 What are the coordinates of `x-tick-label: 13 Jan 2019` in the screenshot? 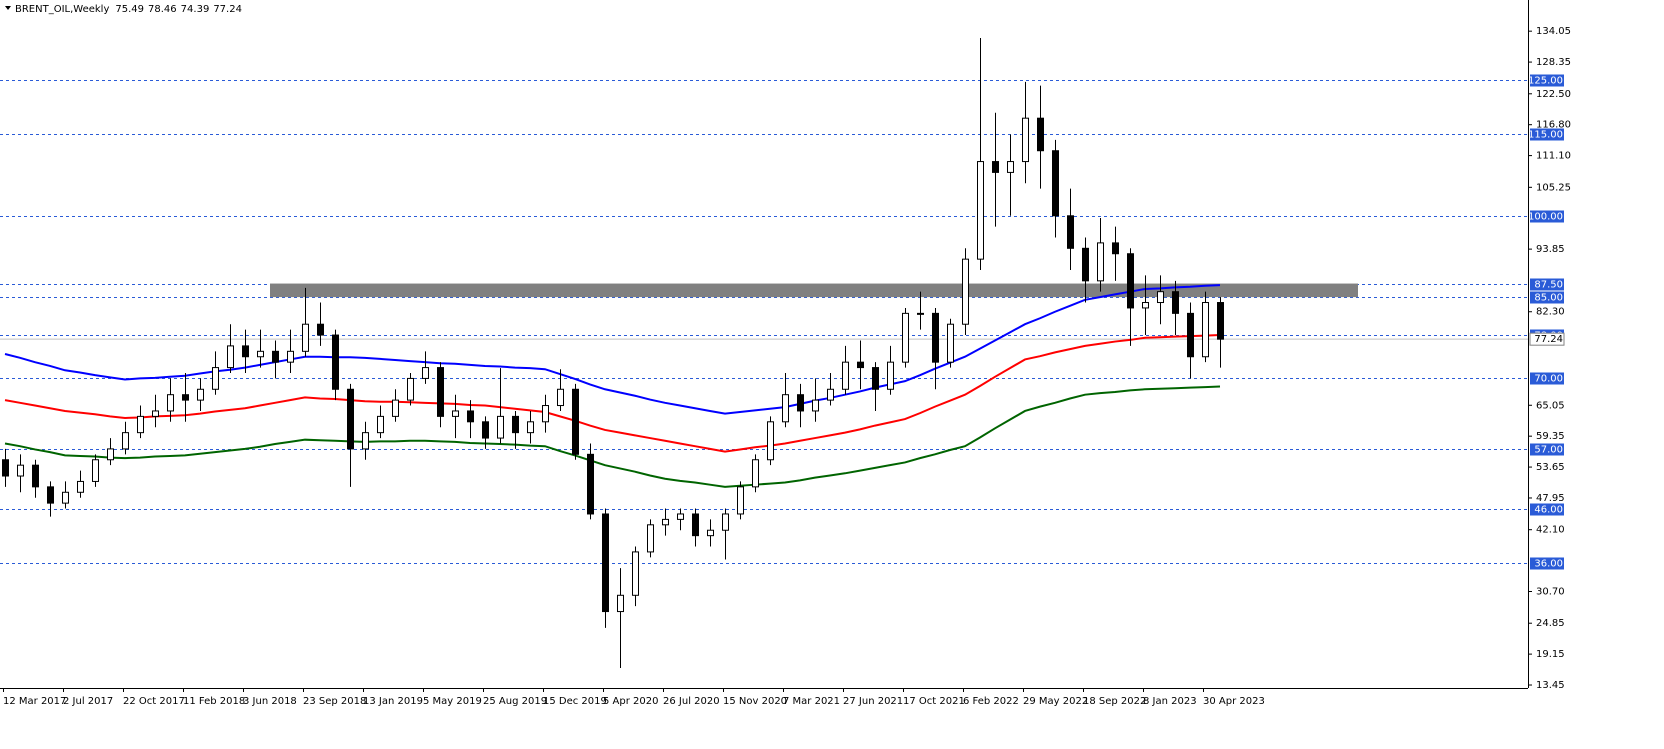 It's located at (393, 701).